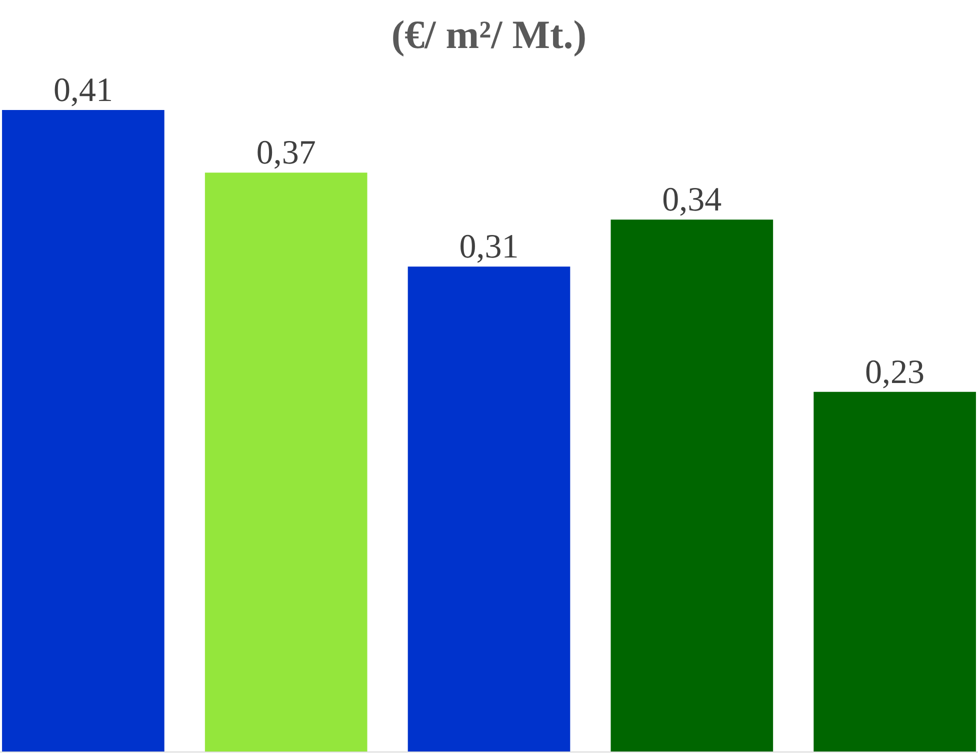 This screenshot has width=978, height=755. What do you see at coordinates (692, 200) in the screenshot?
I see `data-label: 0,34` at bounding box center [692, 200].